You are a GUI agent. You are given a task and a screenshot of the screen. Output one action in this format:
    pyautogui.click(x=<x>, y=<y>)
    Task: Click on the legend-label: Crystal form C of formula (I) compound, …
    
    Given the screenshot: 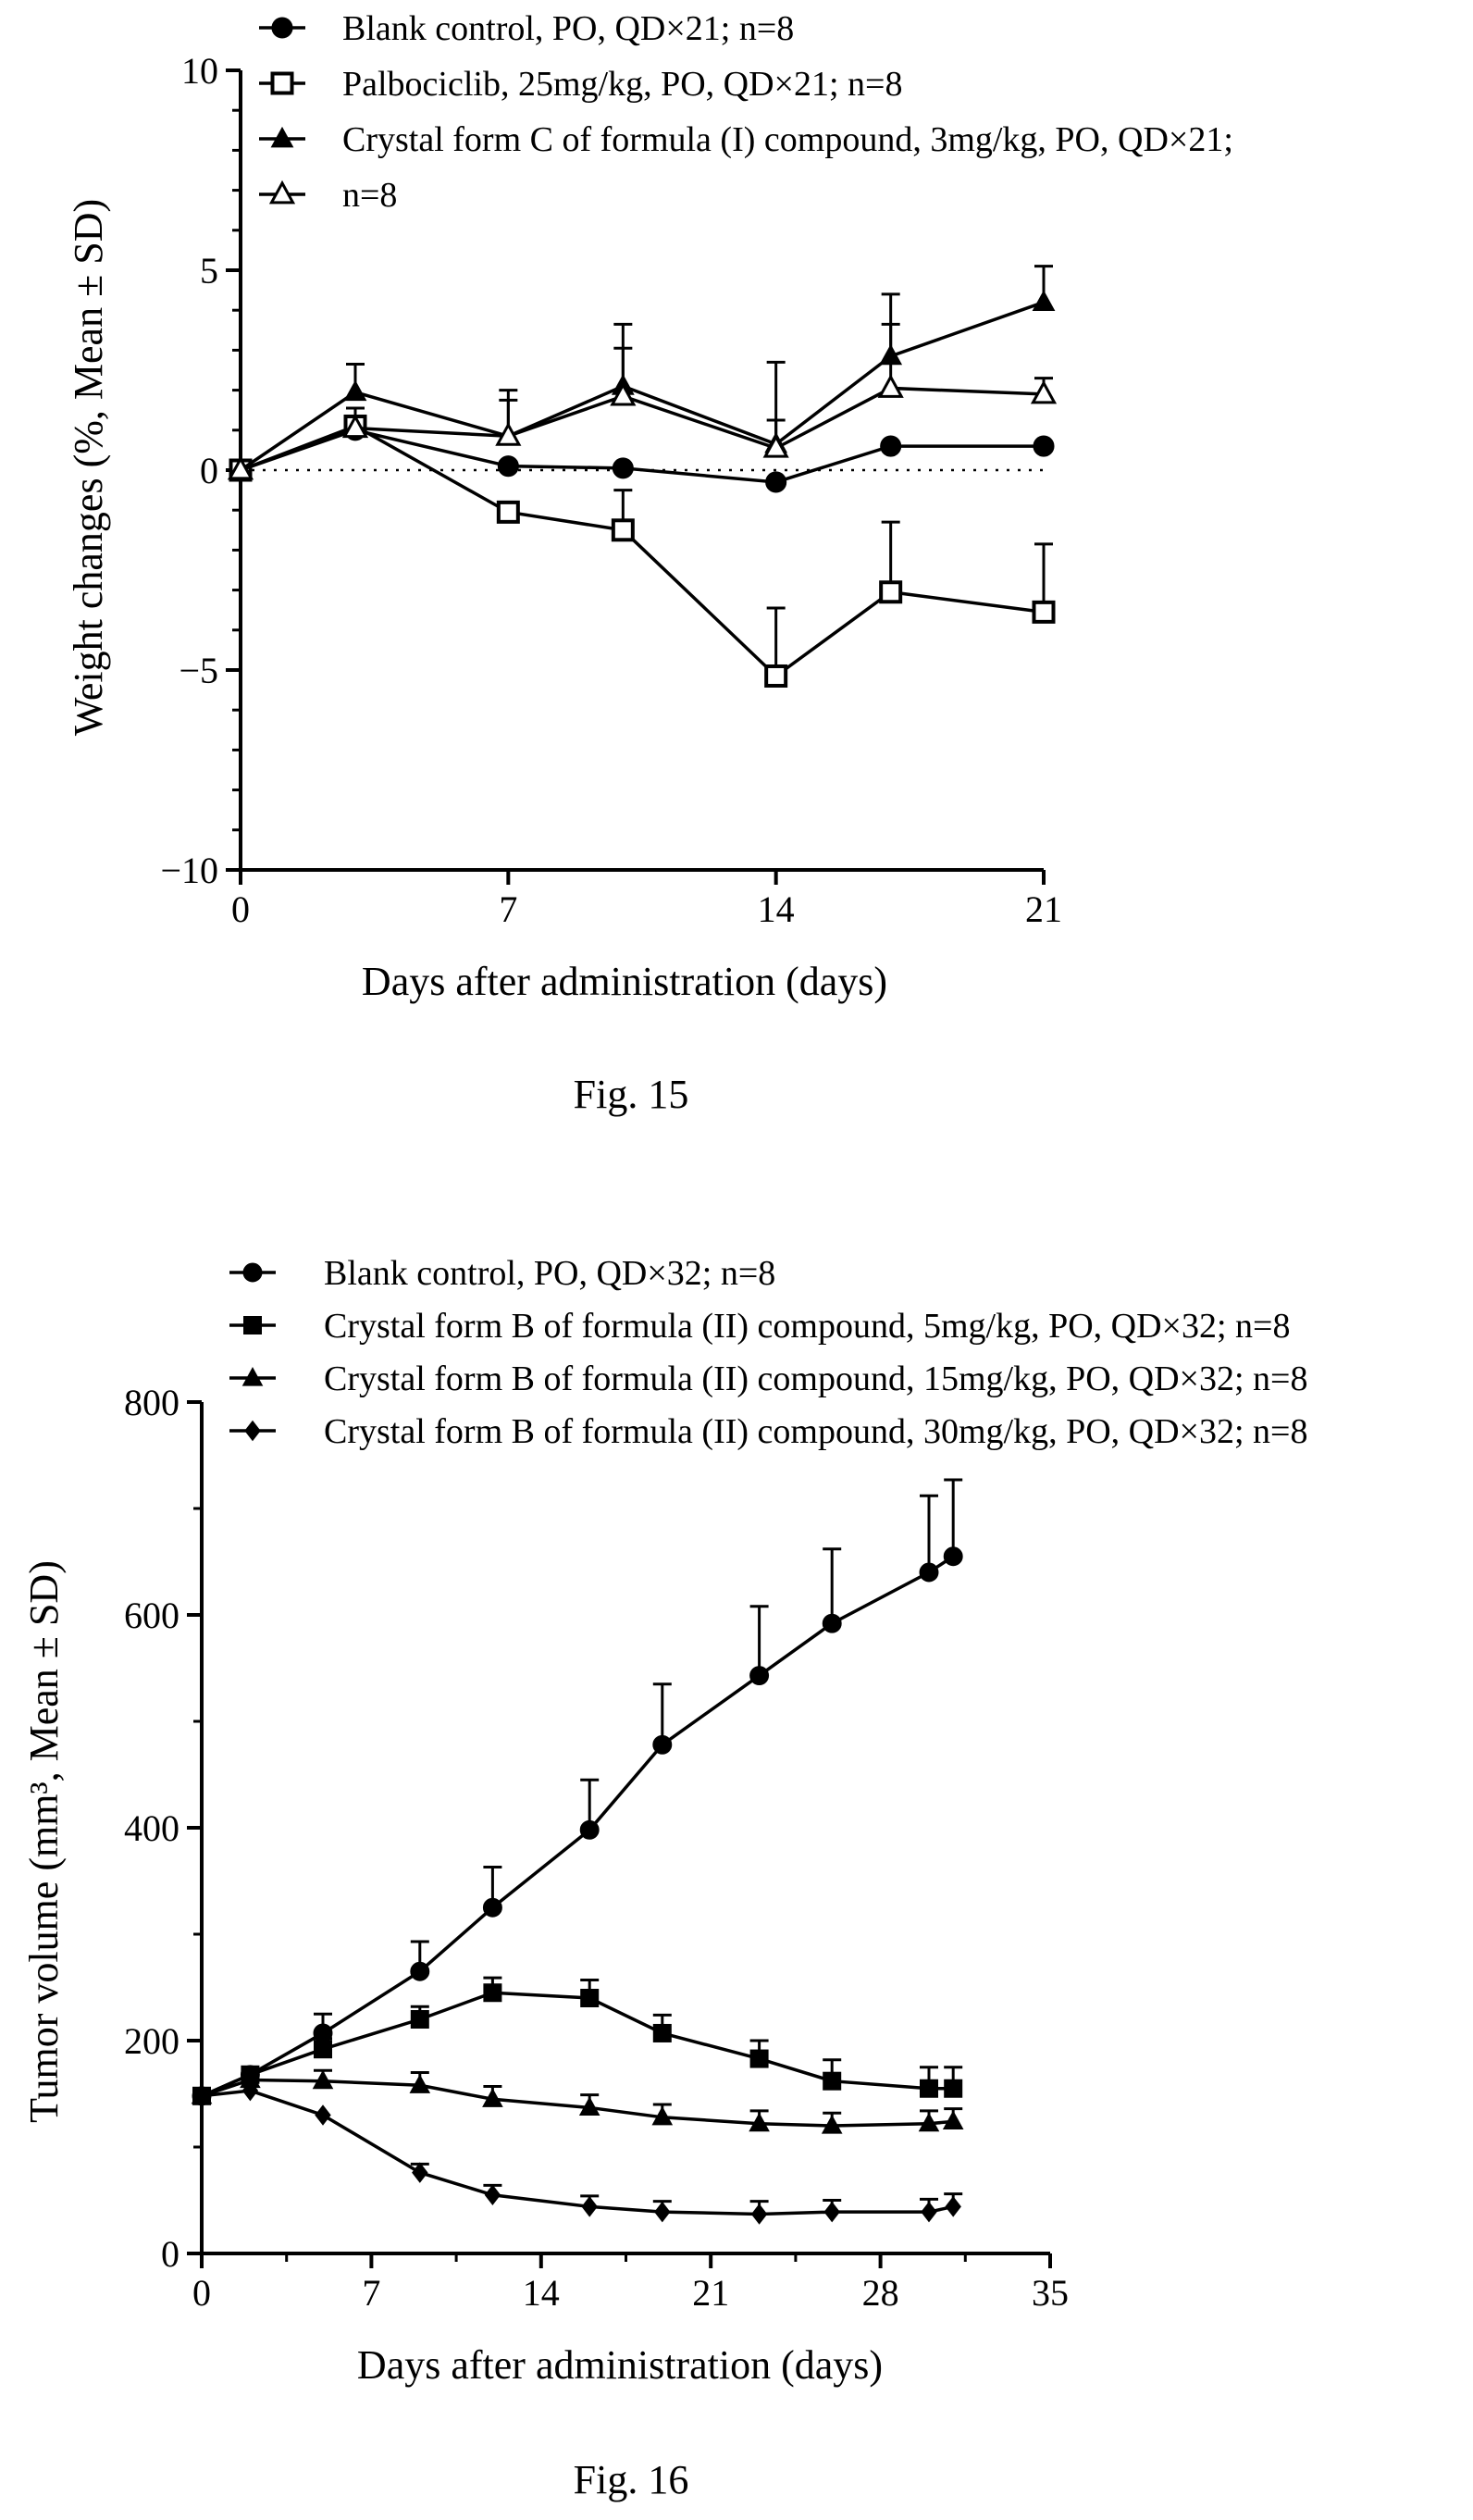 What is the action you would take?
    pyautogui.click(x=787, y=139)
    